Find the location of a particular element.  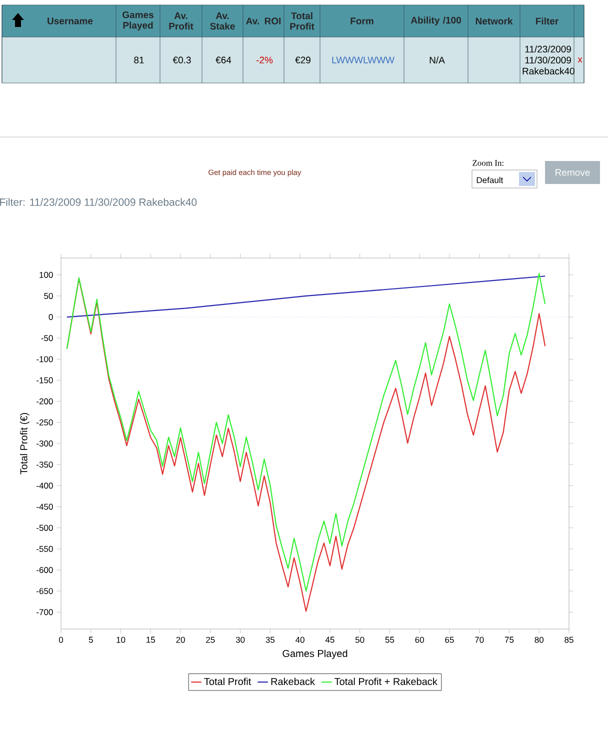

text: €0.3 is located at coordinates (181, 60).